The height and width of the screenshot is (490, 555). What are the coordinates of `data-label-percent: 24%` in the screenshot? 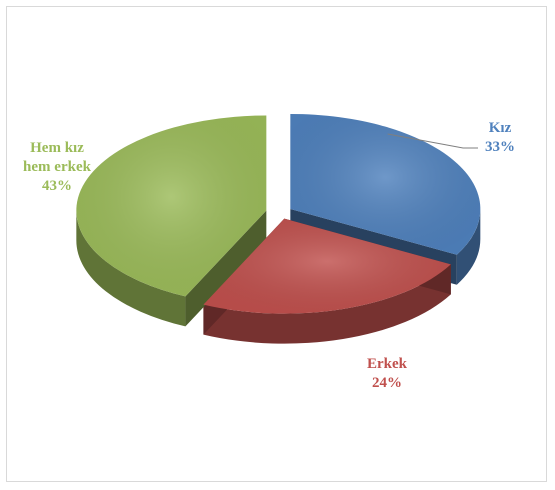 It's located at (387, 383).